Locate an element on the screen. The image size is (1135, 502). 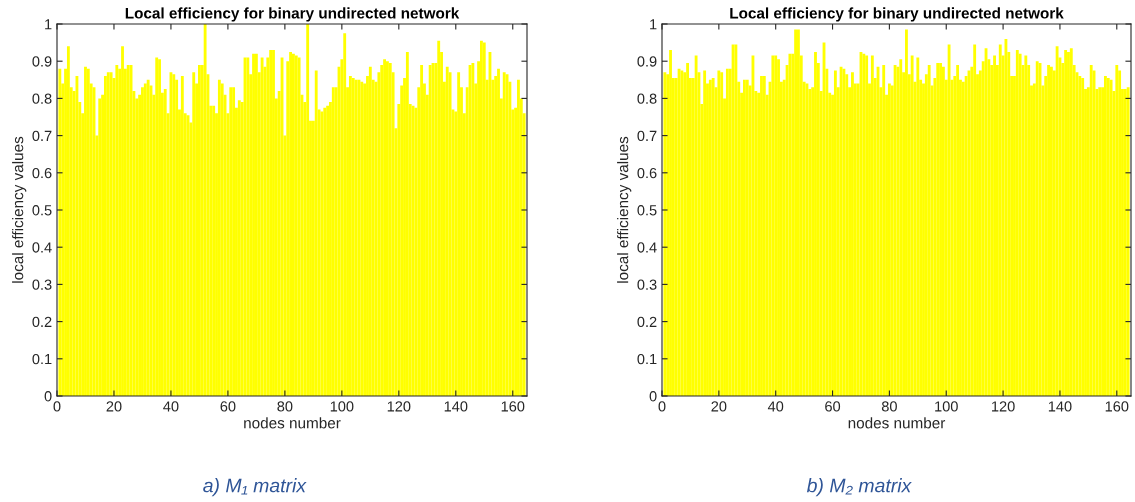
y-tick-label: 0.2 is located at coordinates (42, 322).